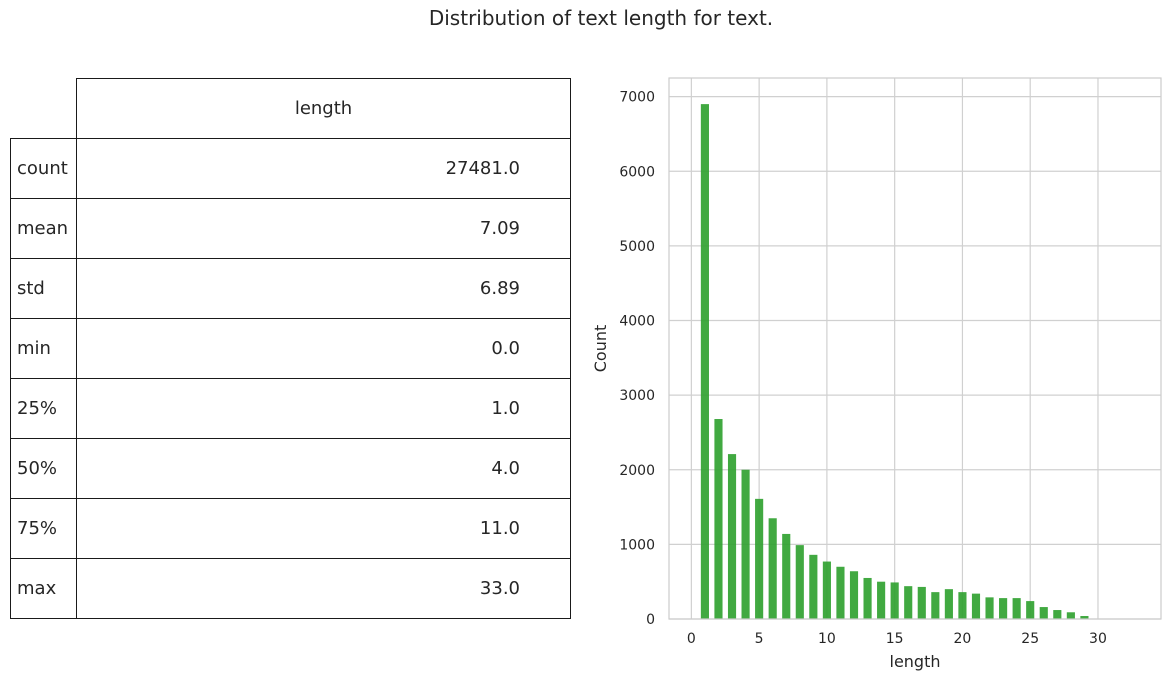  What do you see at coordinates (323, 348) in the screenshot?
I see `row-value: 0.0` at bounding box center [323, 348].